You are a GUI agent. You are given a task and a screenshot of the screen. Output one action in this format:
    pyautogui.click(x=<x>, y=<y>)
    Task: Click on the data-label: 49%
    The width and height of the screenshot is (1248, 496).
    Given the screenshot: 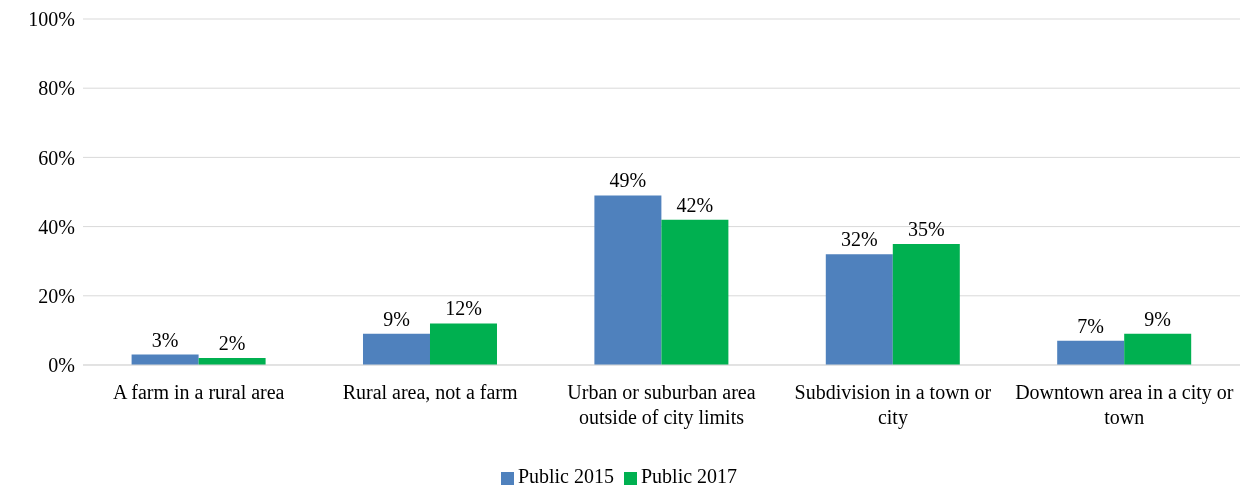 What is the action you would take?
    pyautogui.click(x=628, y=180)
    